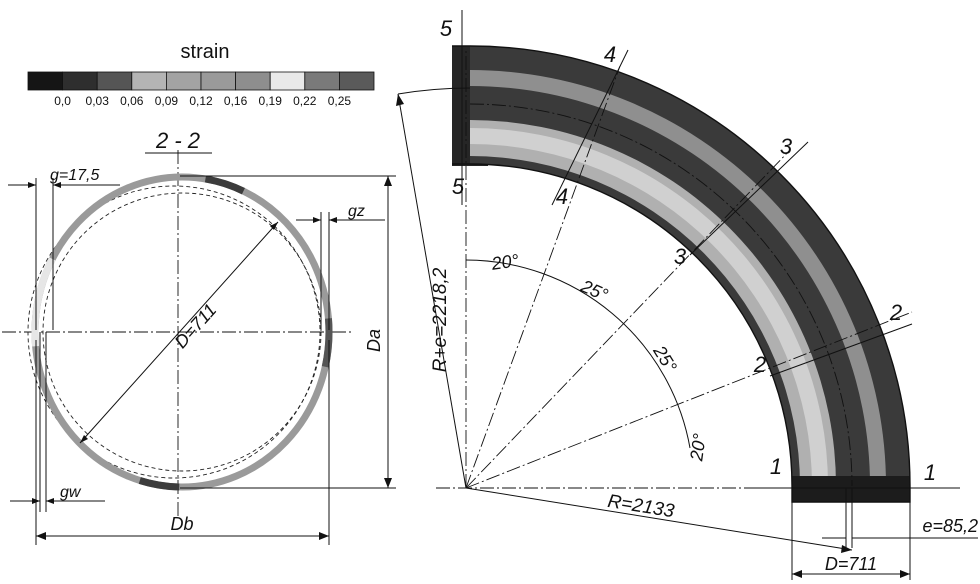  What do you see at coordinates (305, 101) in the screenshot?
I see `legend-tick-label: 0,22` at bounding box center [305, 101].